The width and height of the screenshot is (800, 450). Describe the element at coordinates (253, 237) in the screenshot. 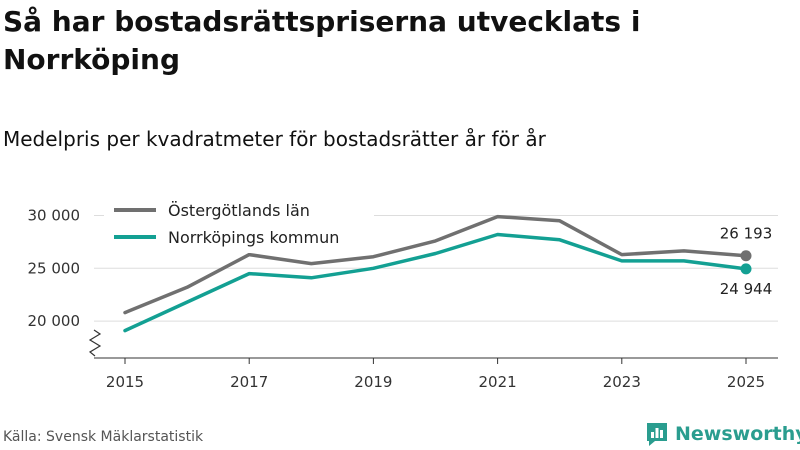

I see `legend-label-1: Norrköpings kommun` at that location.